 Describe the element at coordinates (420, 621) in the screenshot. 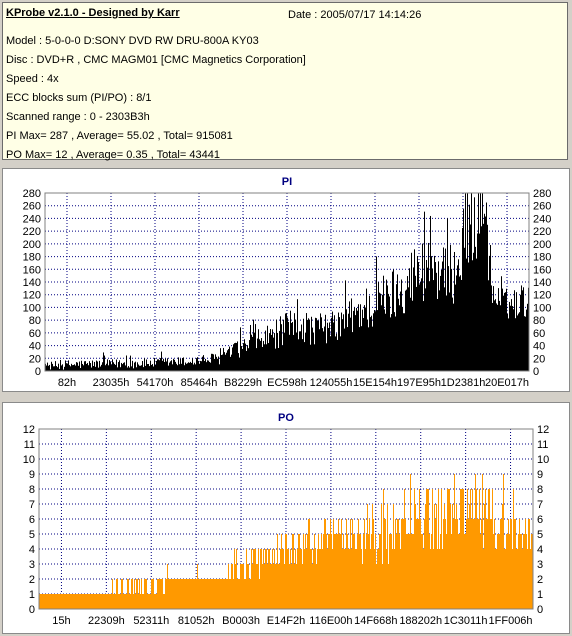

I see `po-xtick-label: 188202h` at that location.